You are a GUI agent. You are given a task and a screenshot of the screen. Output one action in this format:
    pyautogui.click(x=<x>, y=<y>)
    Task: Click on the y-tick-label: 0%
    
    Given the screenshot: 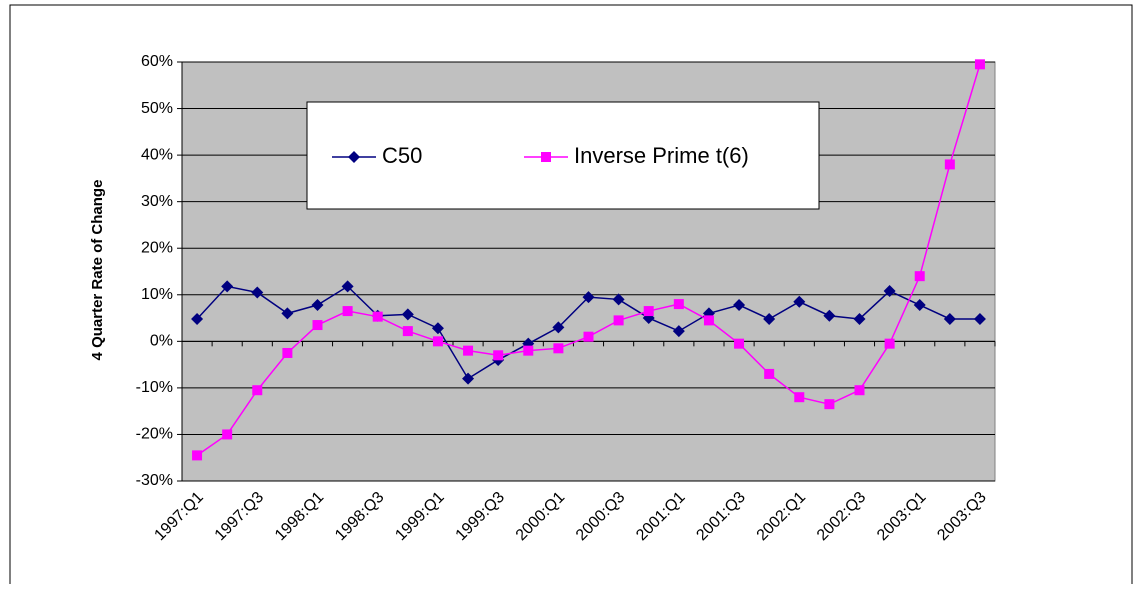 What is the action you would take?
    pyautogui.click(x=161, y=341)
    